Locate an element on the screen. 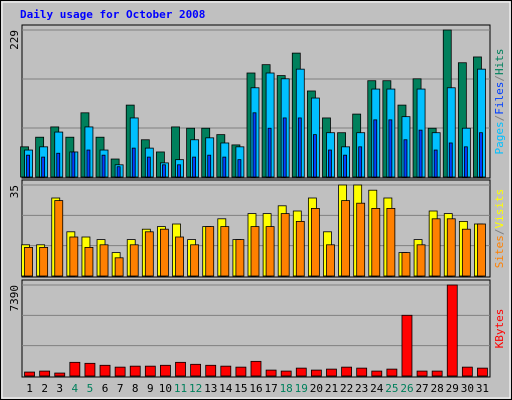 The image size is (512, 400). x-tick-label: 27 is located at coordinates (421, 388).